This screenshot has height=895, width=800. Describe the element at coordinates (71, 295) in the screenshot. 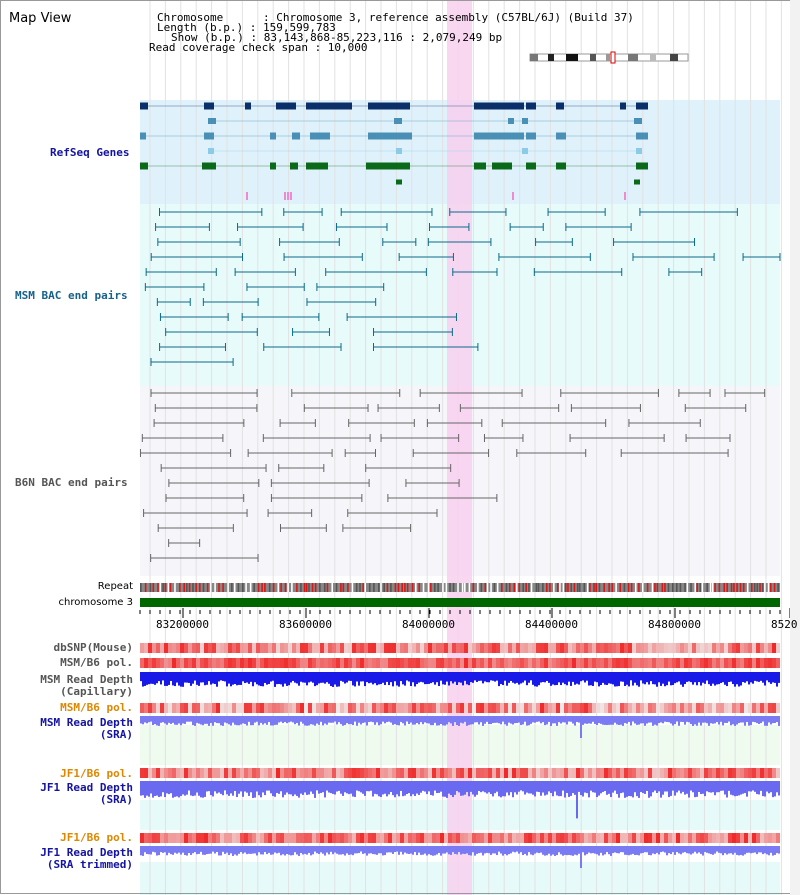

I see `msm-bac-track-label: MSM BAC end pairs` at that location.